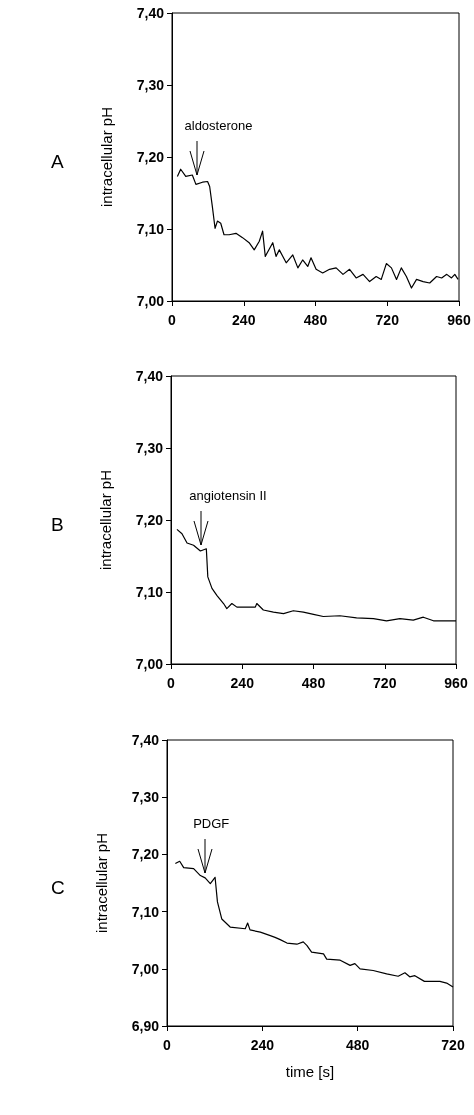  Describe the element at coordinates (310, 1071) in the screenshot. I see `x-axis-title: time [s]` at that location.